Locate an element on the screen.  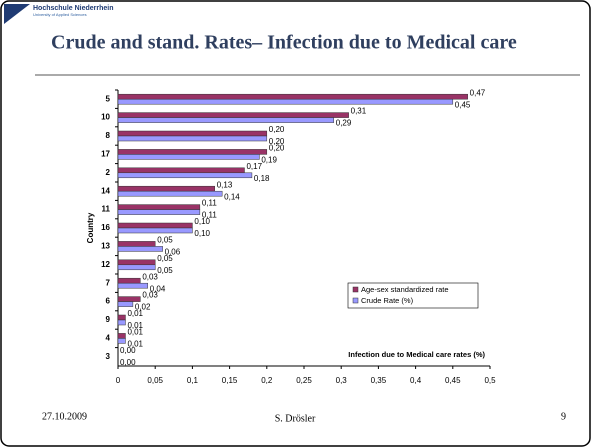
y-tick-label: 13 is located at coordinates (105, 246).